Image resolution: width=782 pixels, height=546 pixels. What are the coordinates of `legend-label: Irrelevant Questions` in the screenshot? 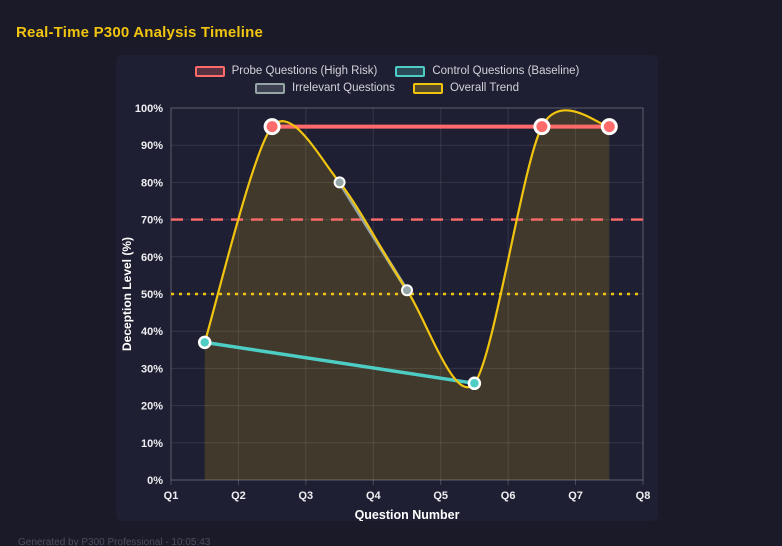 It's located at (343, 88).